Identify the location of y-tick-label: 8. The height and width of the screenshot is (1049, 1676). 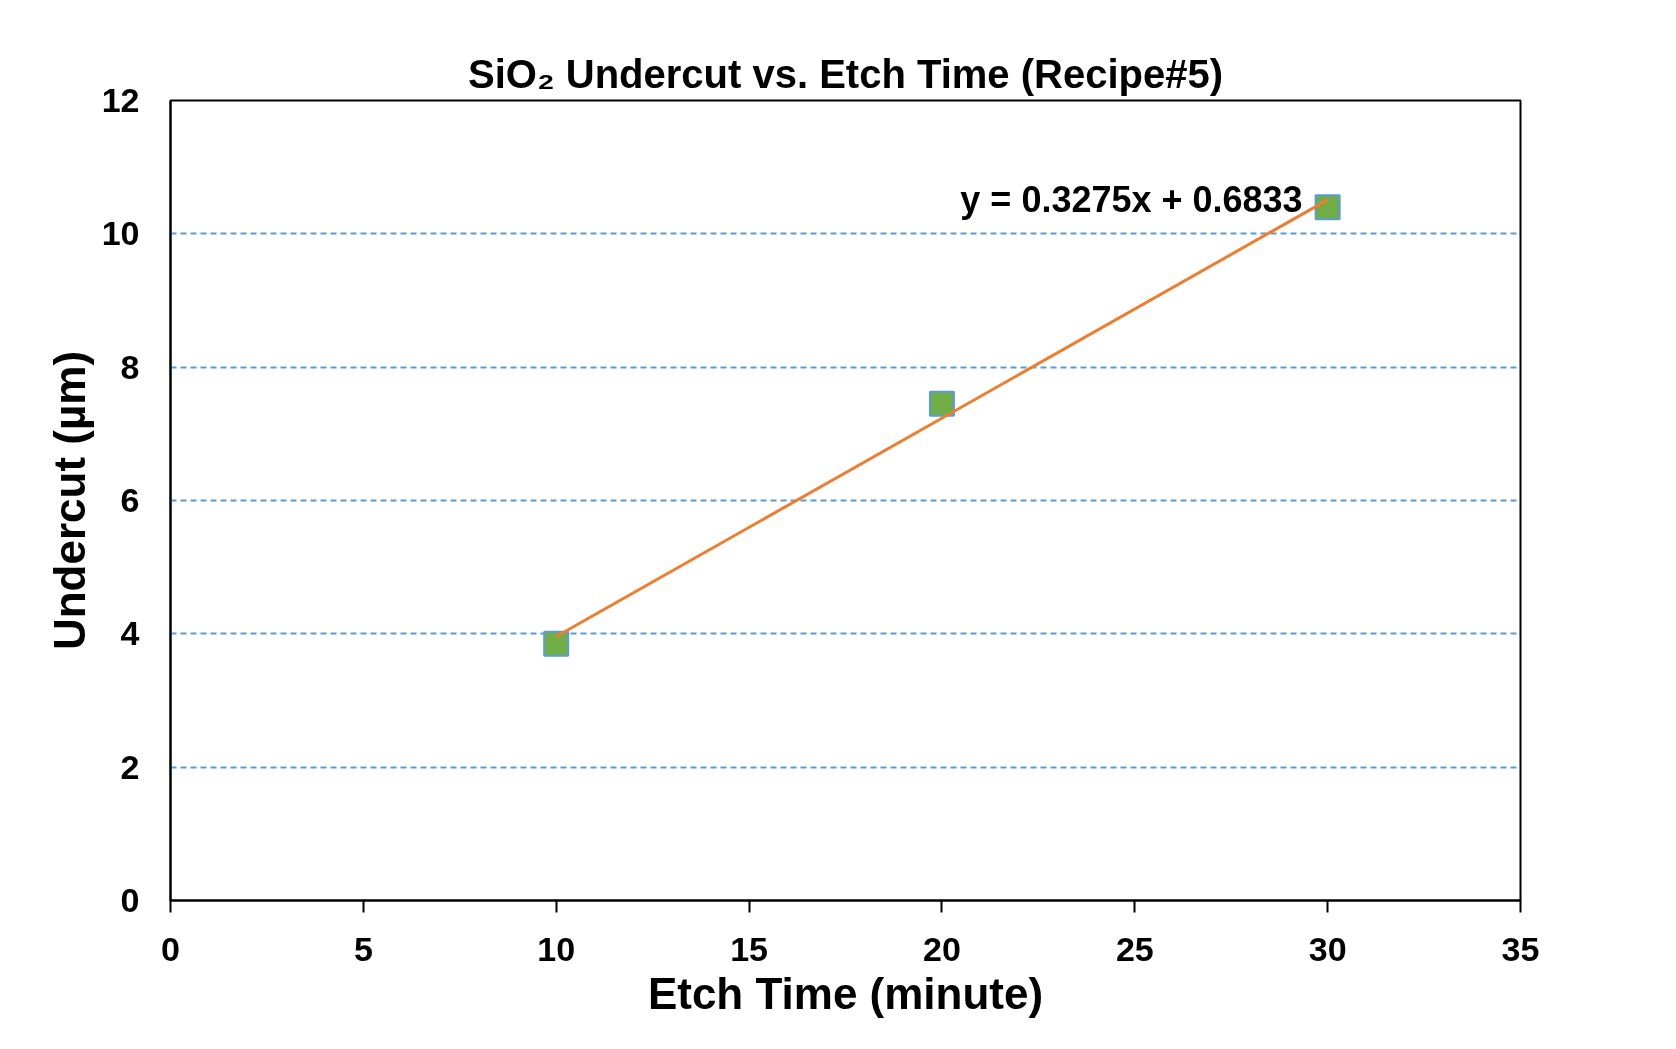
(130, 366).